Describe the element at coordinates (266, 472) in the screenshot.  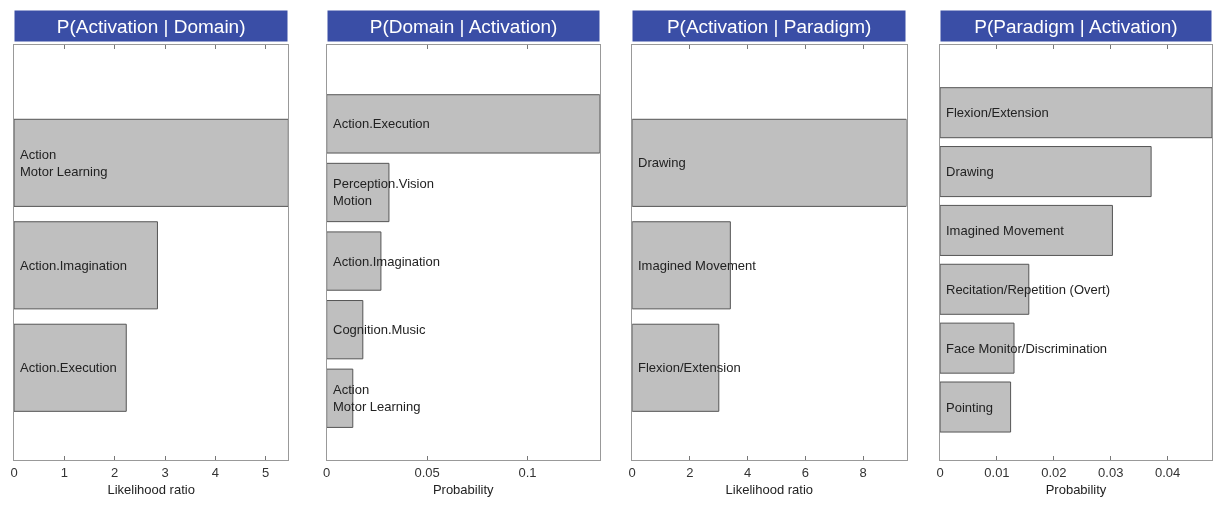
I see `x-tick-label: 5` at that location.